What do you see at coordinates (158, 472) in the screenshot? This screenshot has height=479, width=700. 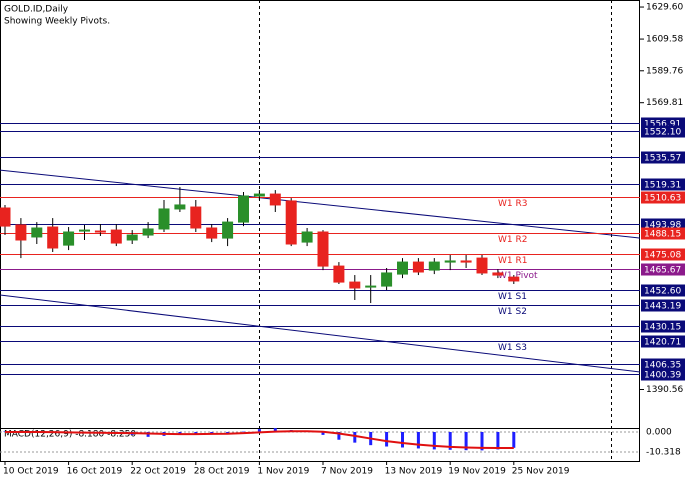 I see `x-tick-label: 22 Oct 2019` at bounding box center [158, 472].